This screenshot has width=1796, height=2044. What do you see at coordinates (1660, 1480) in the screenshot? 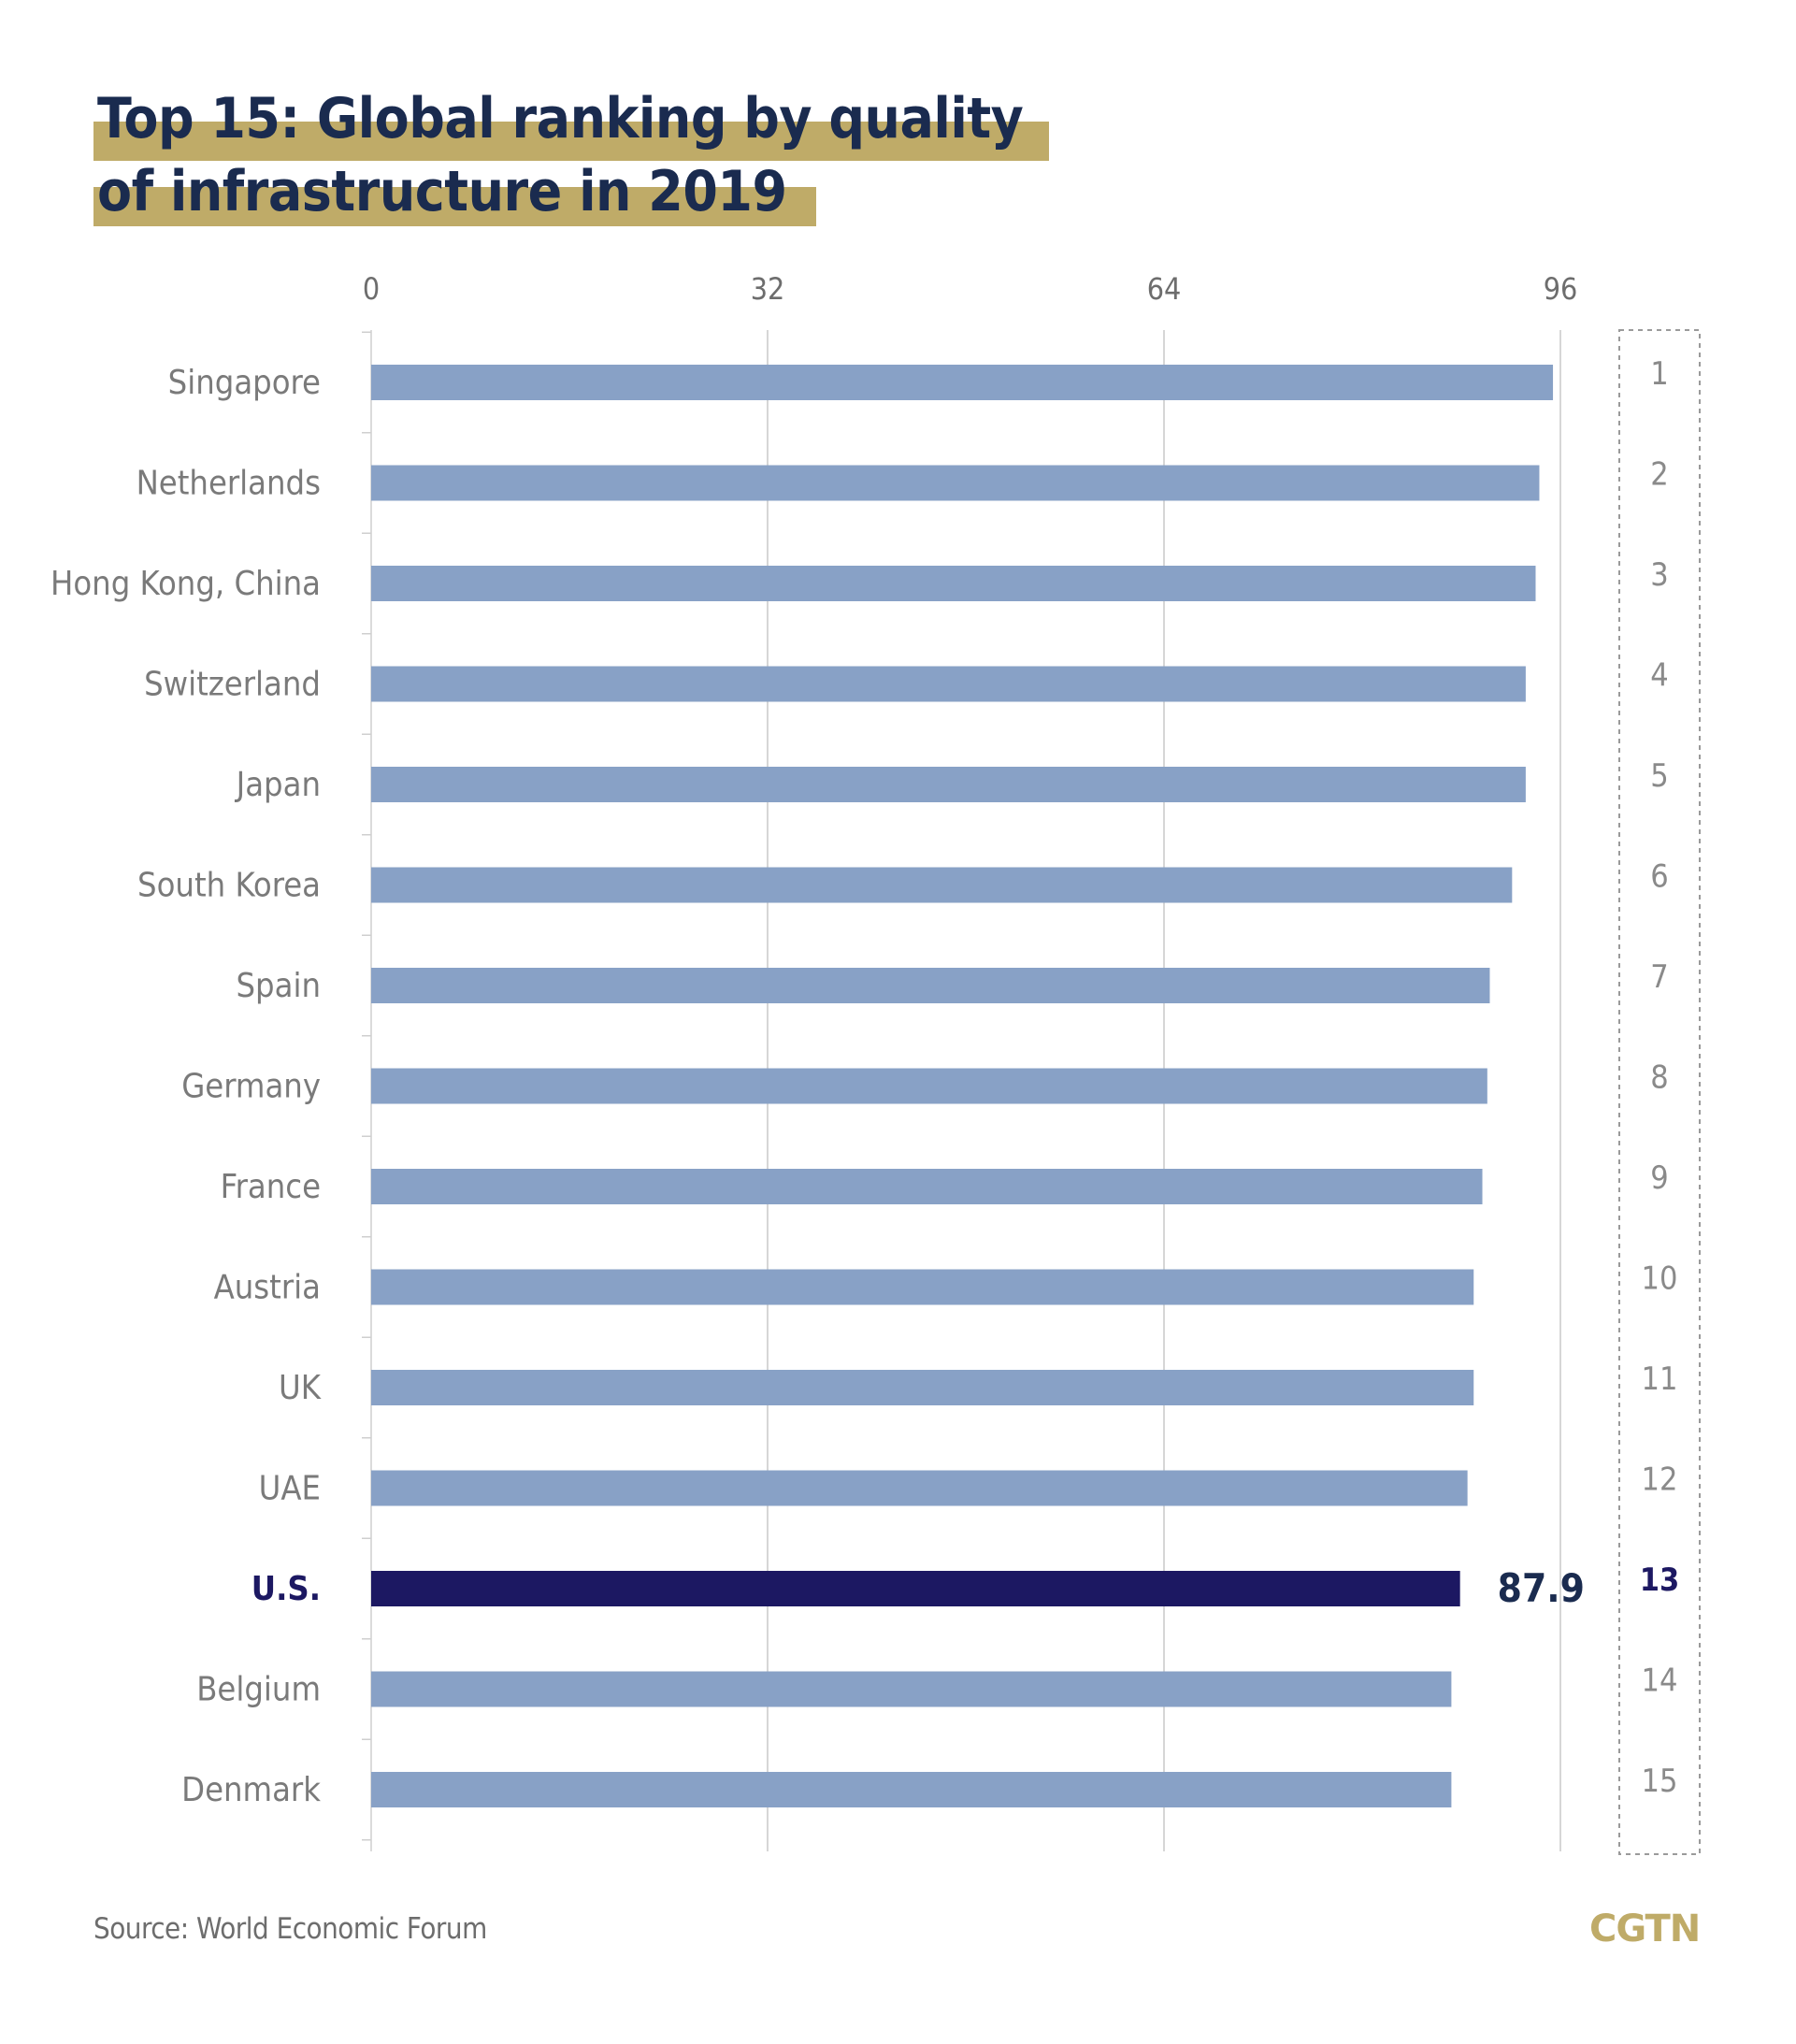
I see `rank-label: 12` at bounding box center [1660, 1480].